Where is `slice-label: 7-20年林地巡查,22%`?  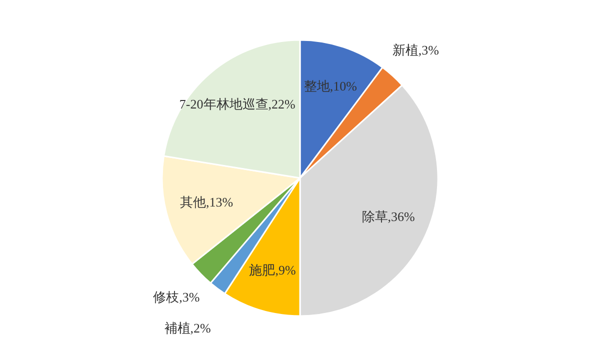 slice-label: 7-20年林地巡查,22% is located at coordinates (237, 104).